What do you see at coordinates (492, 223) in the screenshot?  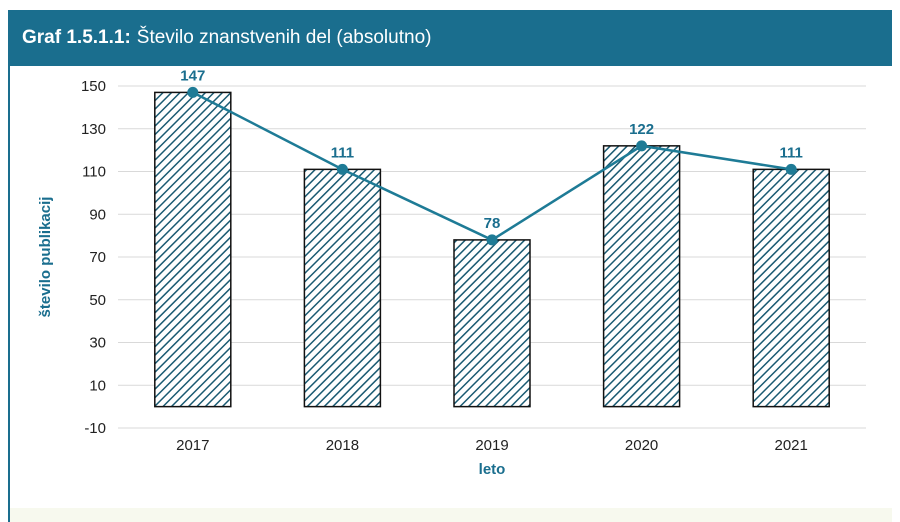 I see `data-label: 78` at bounding box center [492, 223].